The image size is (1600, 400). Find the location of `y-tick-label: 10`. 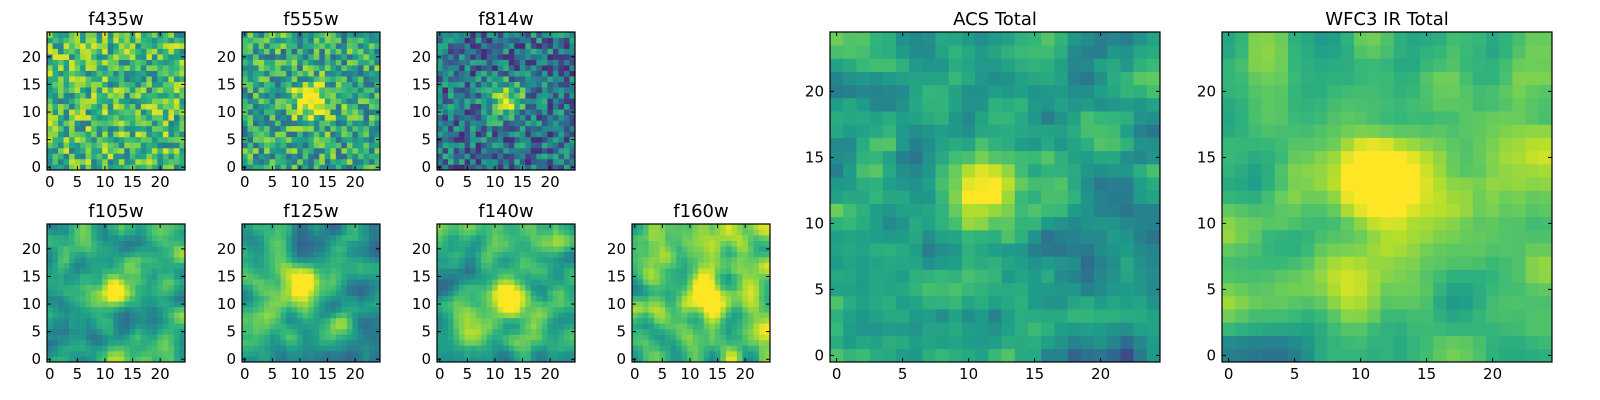

y-tick-label: 10 is located at coordinates (31, 112).